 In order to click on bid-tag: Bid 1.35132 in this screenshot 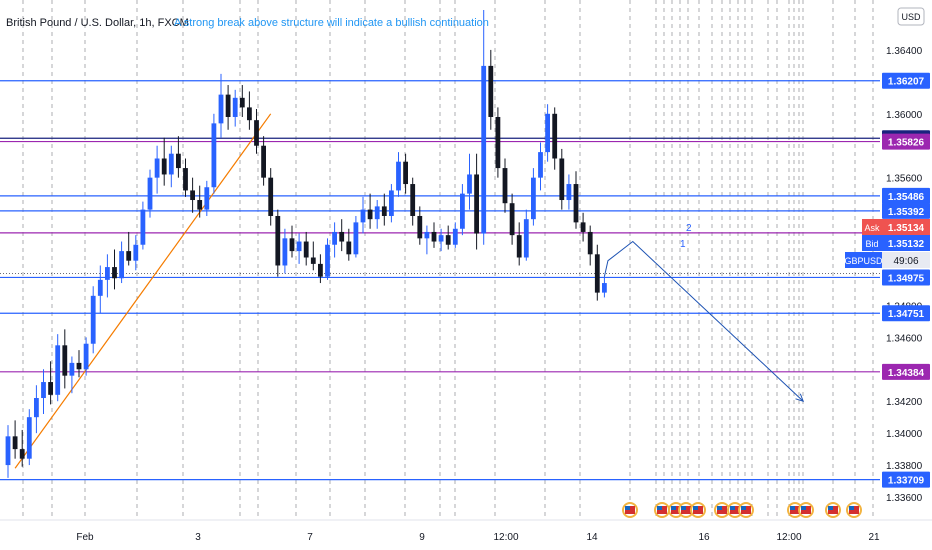, I will do `click(896, 243)`.